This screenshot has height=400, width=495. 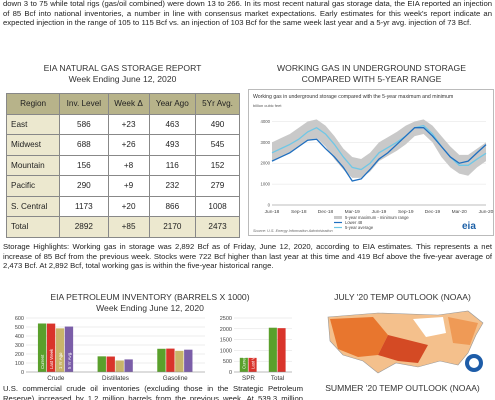 I want to click on y-tick-label: 3000, so click(x=265, y=142).